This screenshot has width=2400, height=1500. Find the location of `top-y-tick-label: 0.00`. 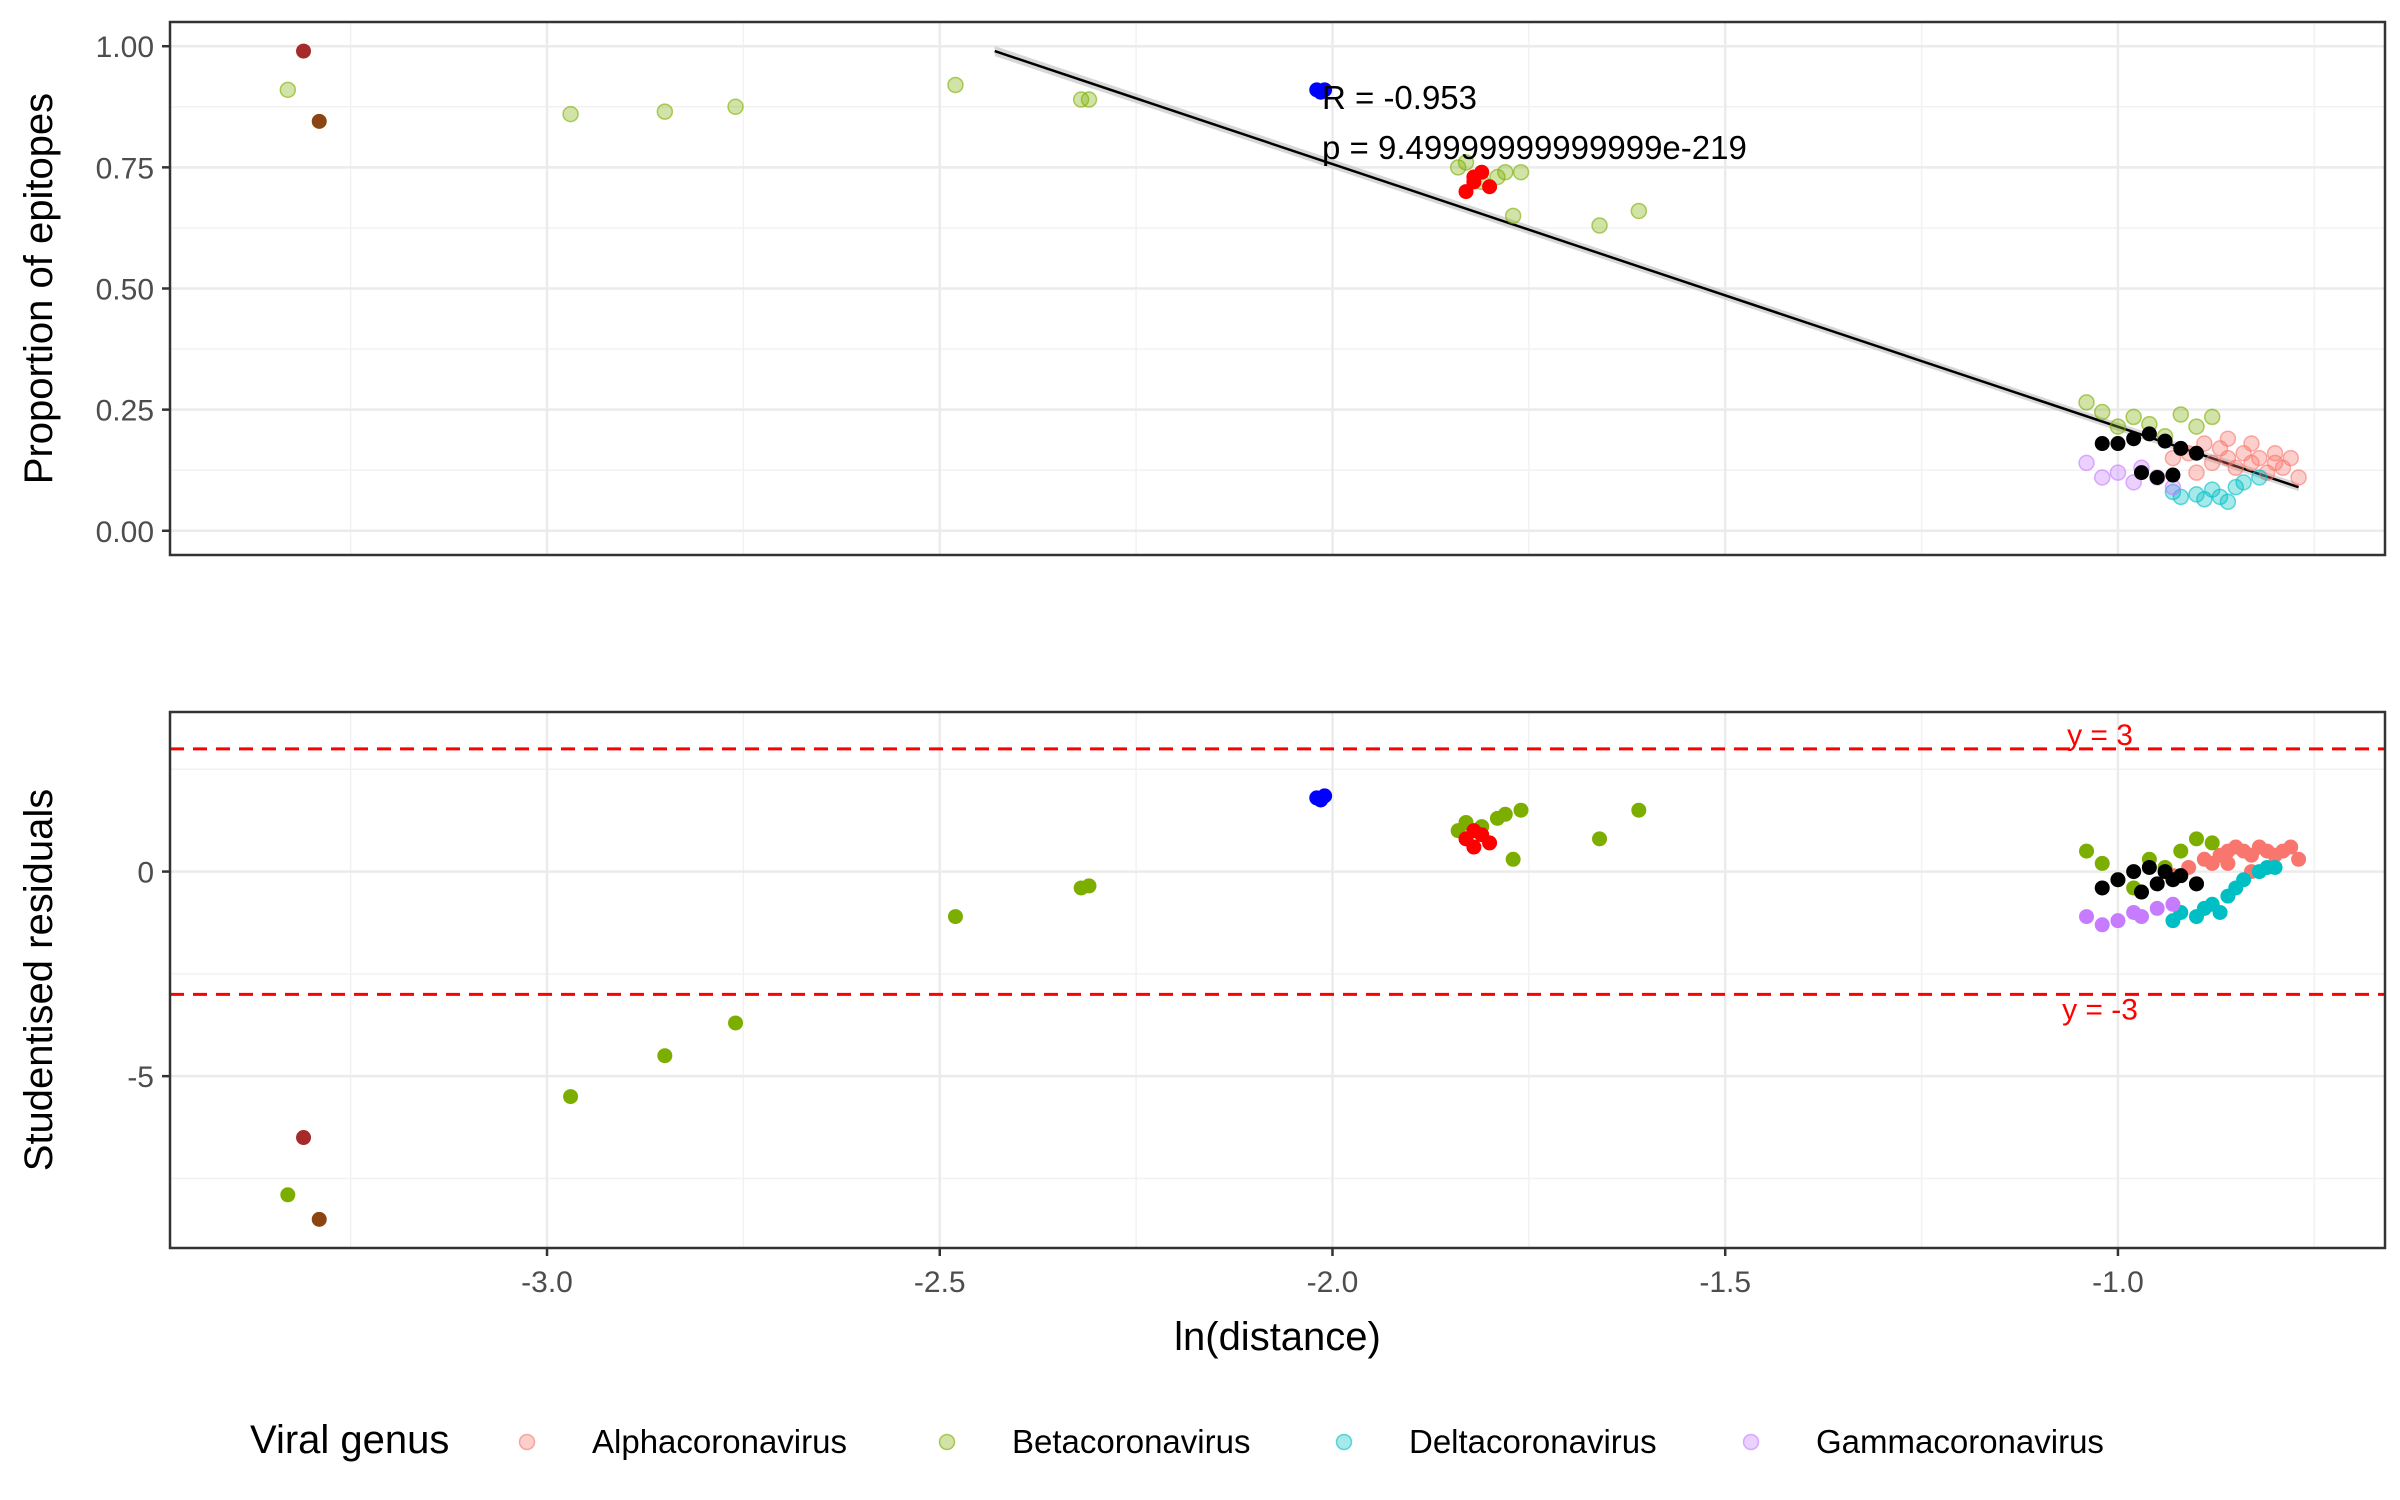

top-y-tick-label: 0.00 is located at coordinates (125, 532).